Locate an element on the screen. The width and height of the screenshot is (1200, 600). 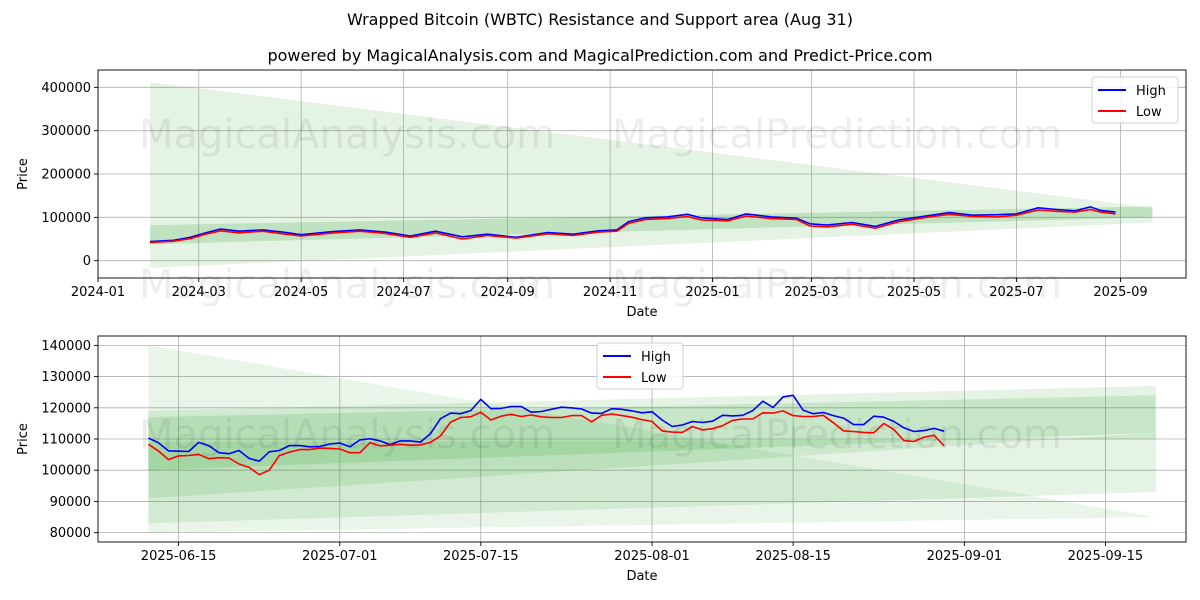
y-tick-label: 400000 is located at coordinates (66, 88).